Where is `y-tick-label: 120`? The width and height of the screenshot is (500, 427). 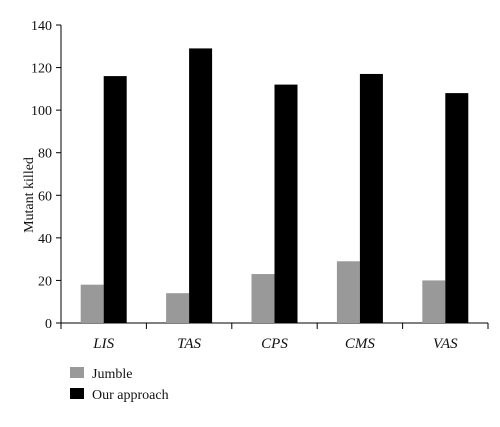
y-tick-label: 120 is located at coordinates (41, 69).